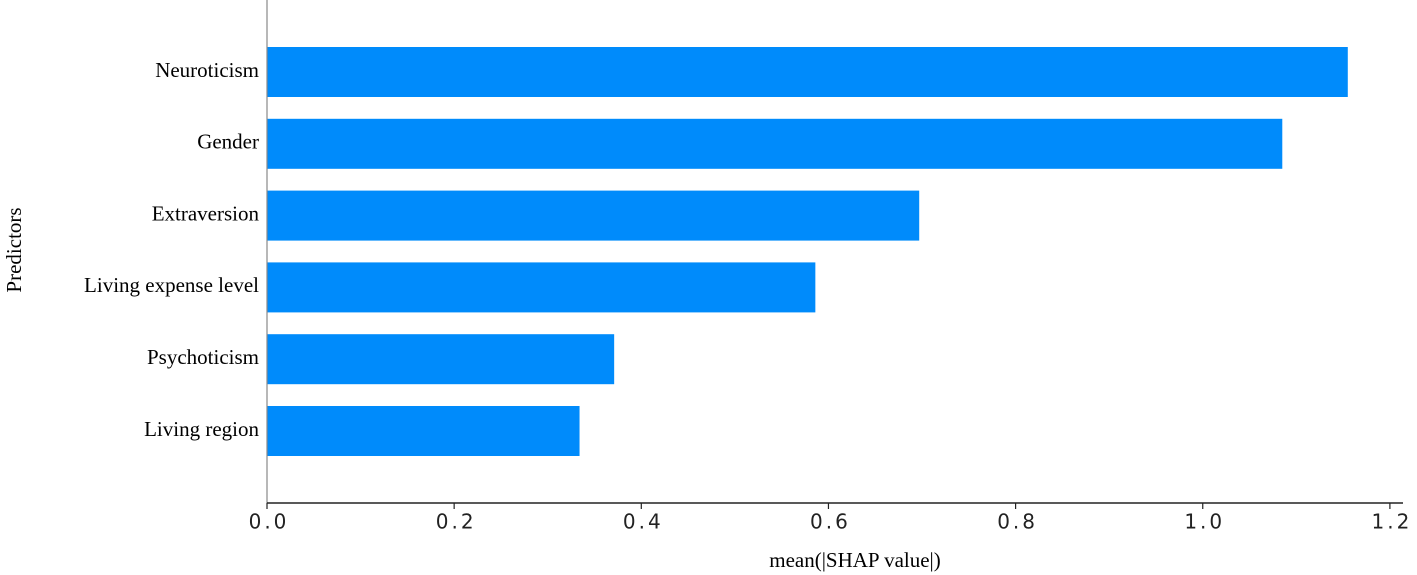 Image resolution: width=1417 pixels, height=575 pixels. What do you see at coordinates (830, 522) in the screenshot?
I see `x-tick-label: 0.6` at bounding box center [830, 522].